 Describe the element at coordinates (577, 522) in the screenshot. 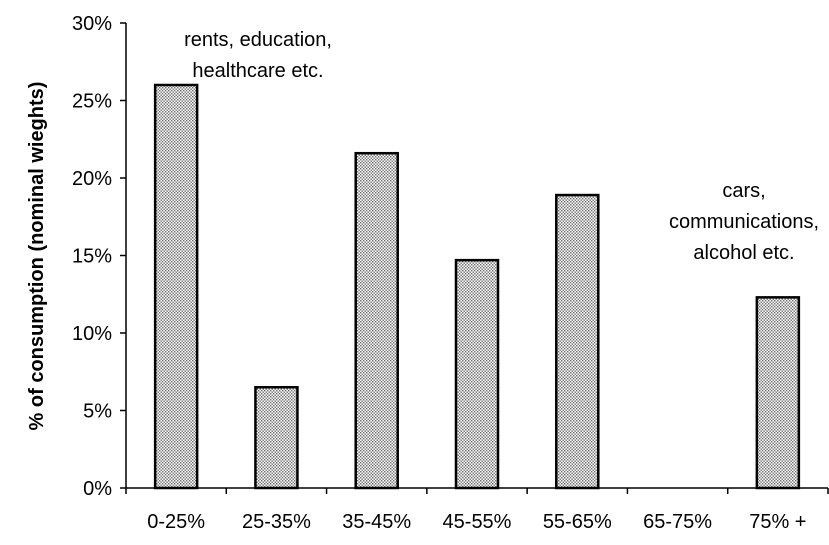

I see `x-tick-label: 55-65%` at that location.